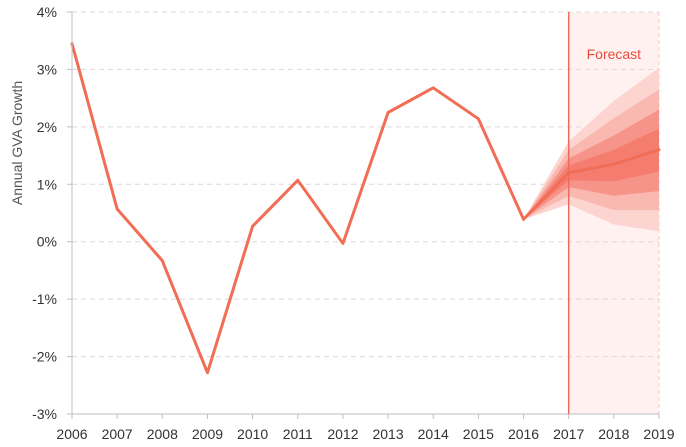  What do you see at coordinates (591, 184) in the screenshot?
I see `series-line-forecast` at bounding box center [591, 184].